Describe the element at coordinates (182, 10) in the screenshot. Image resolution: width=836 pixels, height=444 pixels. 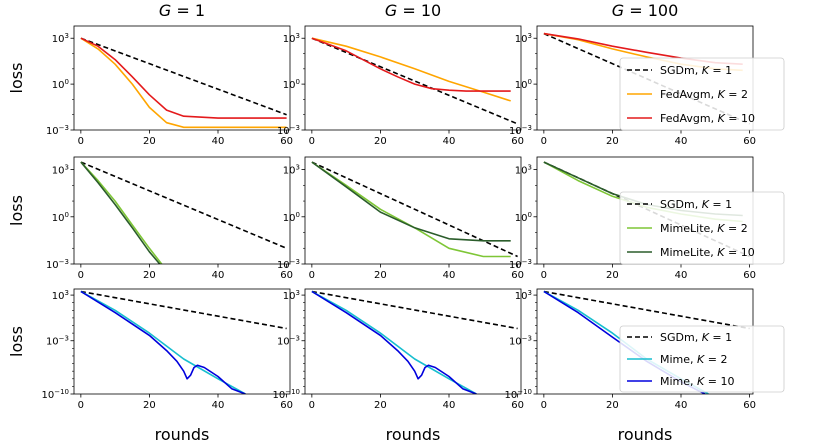
I see `column-title: G = 1` at that location.